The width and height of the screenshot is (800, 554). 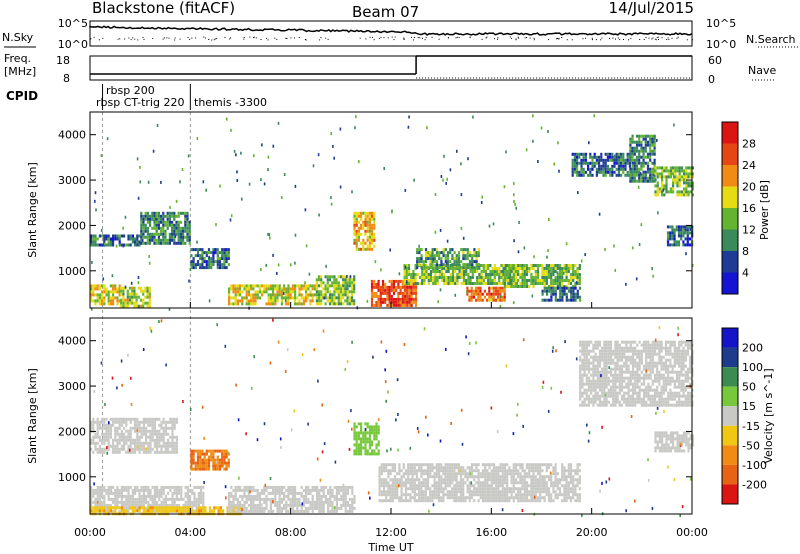 What do you see at coordinates (385, 12) in the screenshot?
I see `beam-title: Beam 07` at bounding box center [385, 12].